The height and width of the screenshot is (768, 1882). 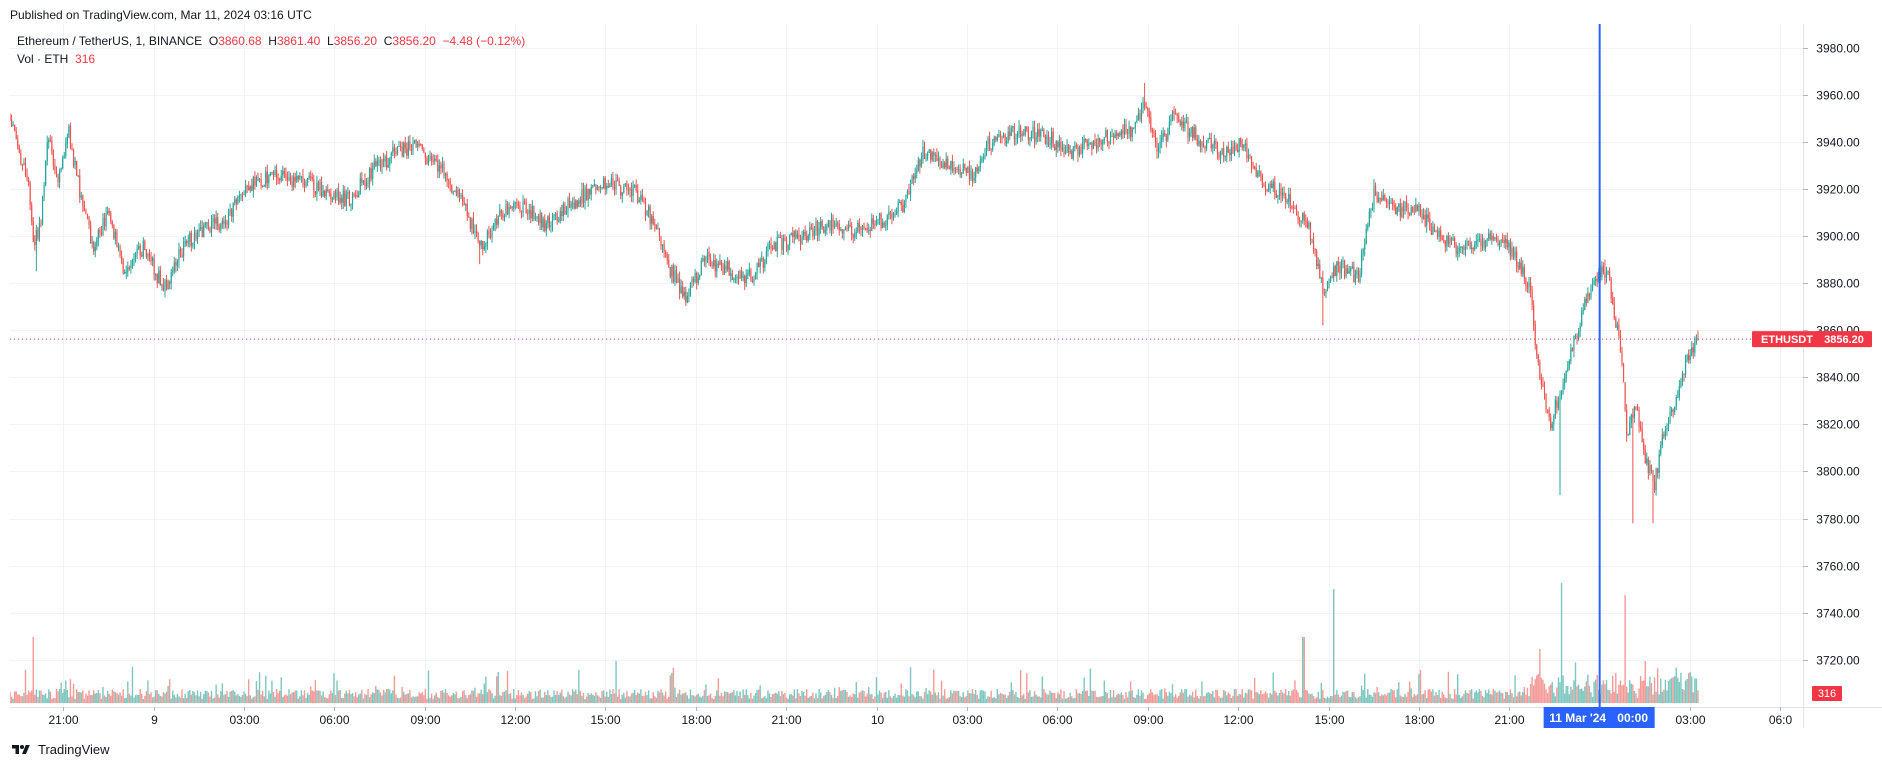 I want to click on y-tick-label: 3740.00, so click(x=1838, y=614).